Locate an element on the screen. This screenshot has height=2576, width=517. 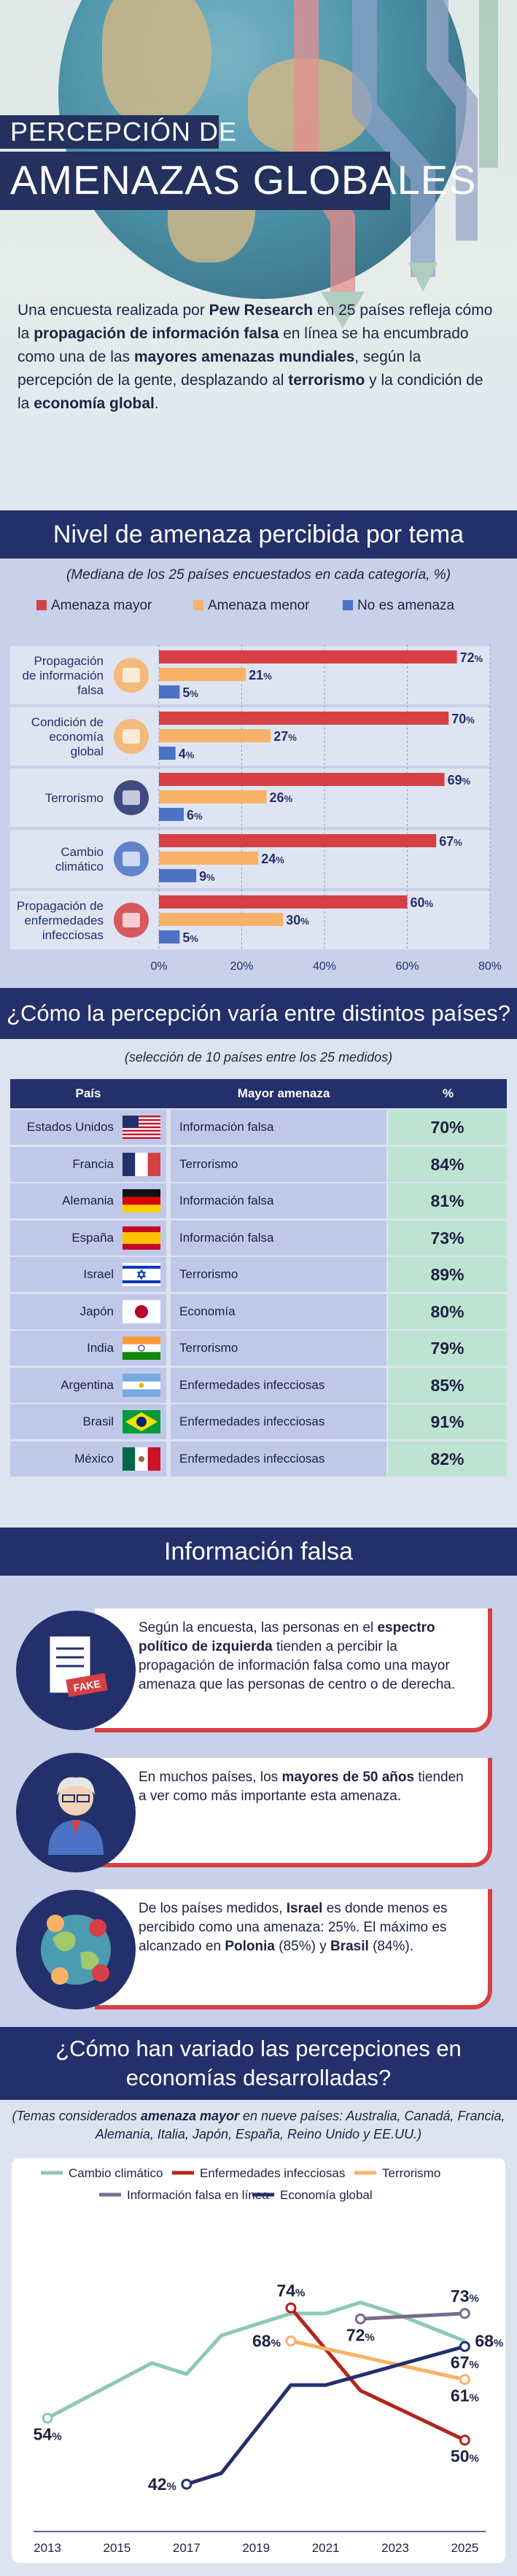
category-label: Terrorismo is located at coordinates (74, 798).